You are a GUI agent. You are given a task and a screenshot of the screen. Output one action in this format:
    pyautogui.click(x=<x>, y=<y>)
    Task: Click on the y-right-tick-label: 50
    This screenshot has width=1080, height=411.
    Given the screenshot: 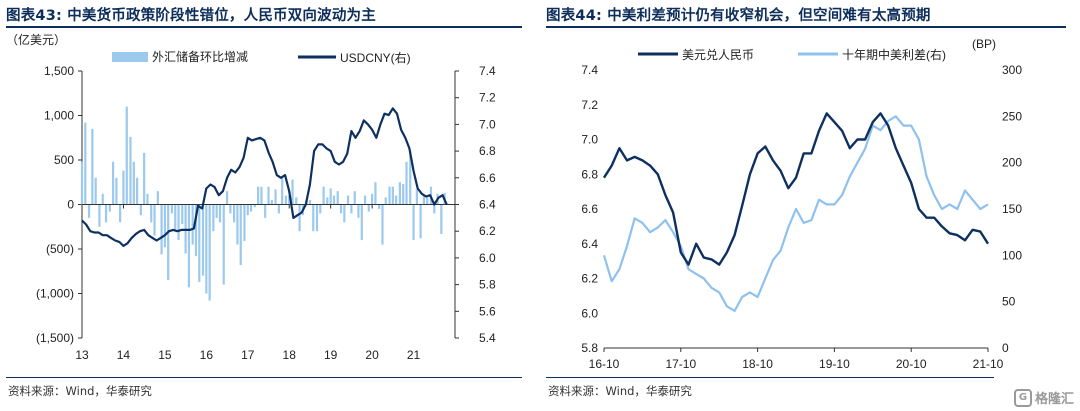 What is the action you would take?
    pyautogui.click(x=1009, y=302)
    